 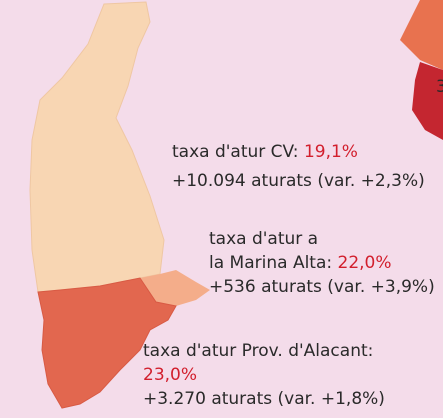 What do you see at coordinates (175, 288) in the screenshot?
I see `region-marina-alta` at bounding box center [175, 288].